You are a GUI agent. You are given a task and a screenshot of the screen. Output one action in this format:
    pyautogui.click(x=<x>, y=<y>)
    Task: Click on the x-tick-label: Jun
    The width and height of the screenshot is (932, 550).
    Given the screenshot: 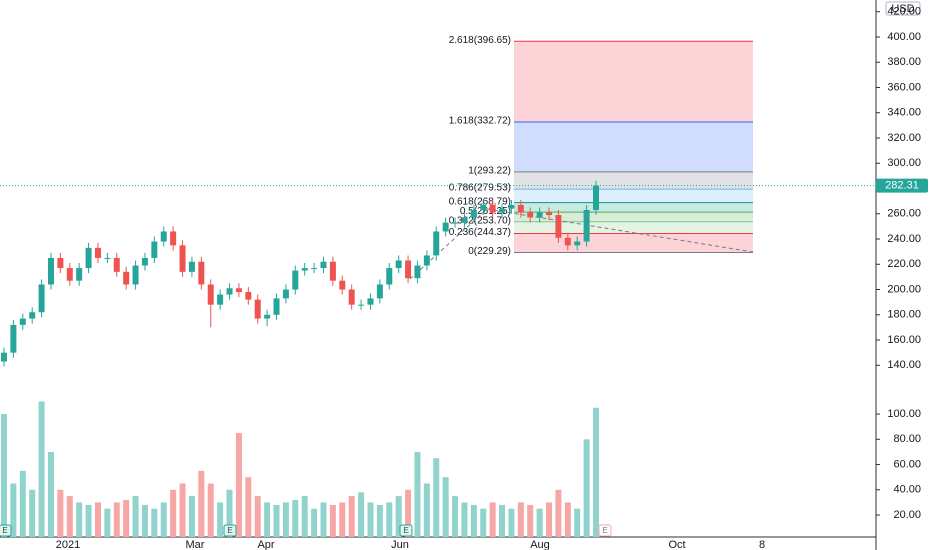 What is the action you would take?
    pyautogui.click(x=400, y=544)
    